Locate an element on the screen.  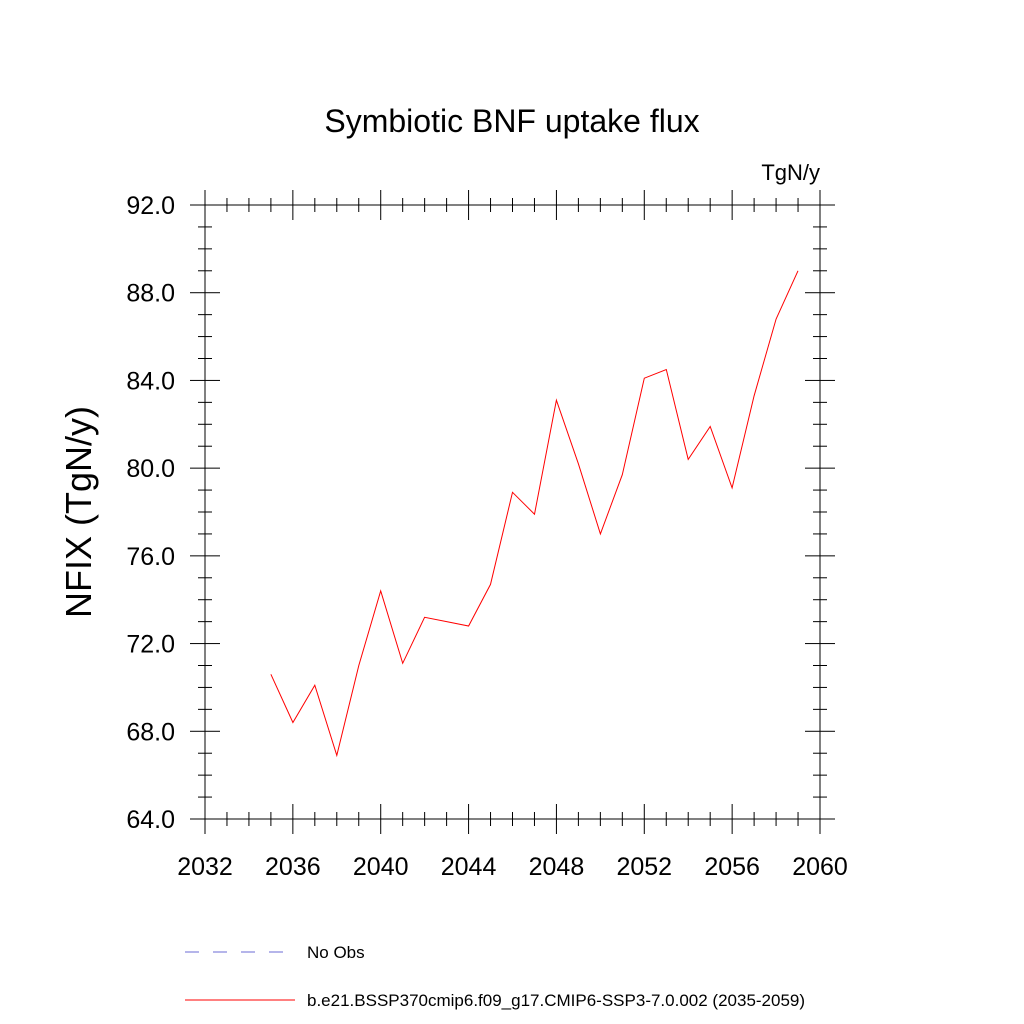
x-tick-label: 2048 is located at coordinates (557, 867).